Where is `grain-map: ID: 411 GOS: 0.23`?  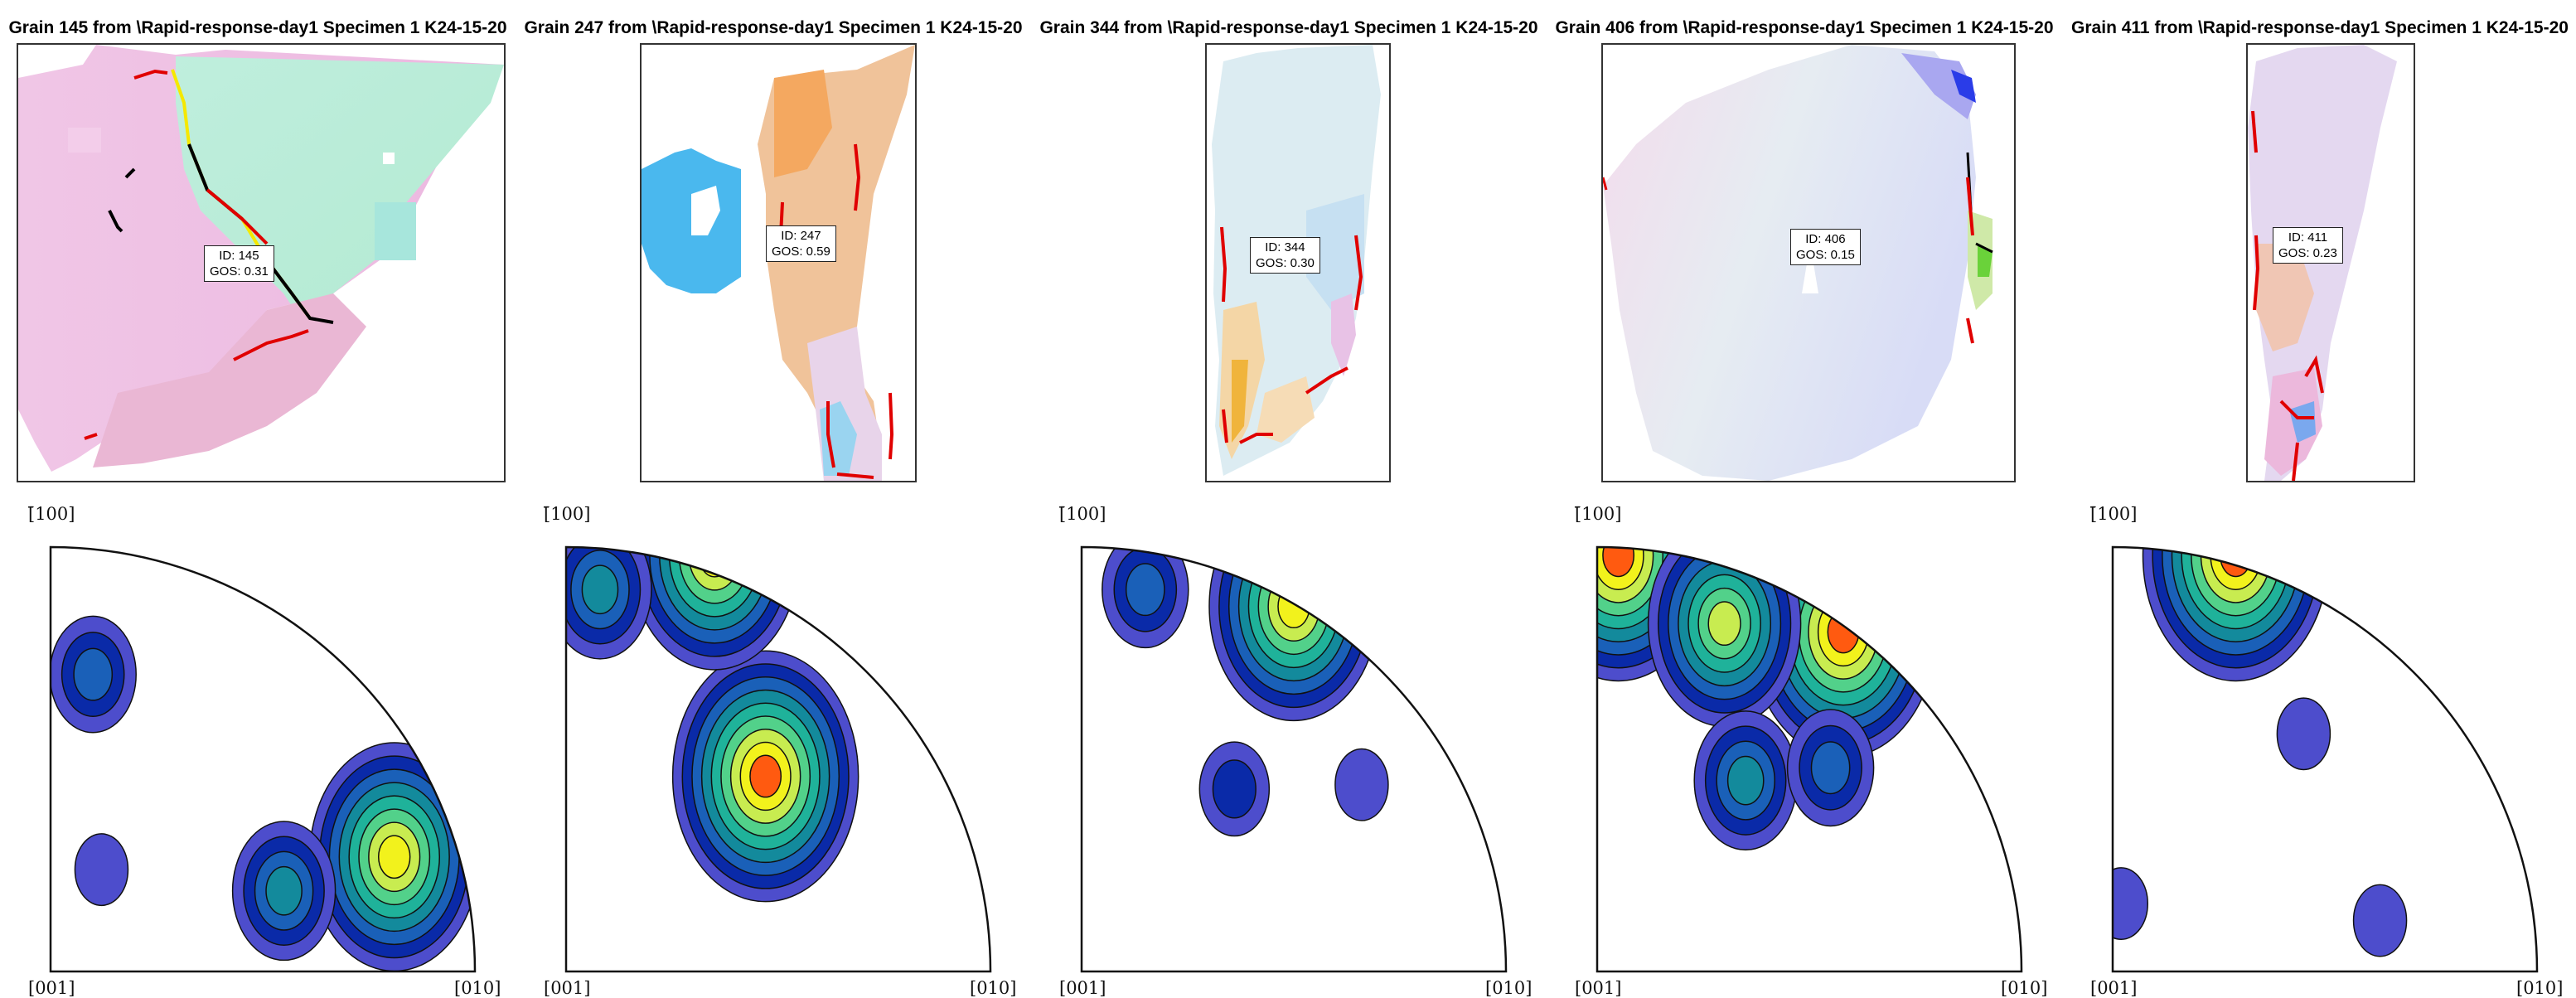 grain-map: ID: 411 GOS: 0.23 is located at coordinates (2330, 263).